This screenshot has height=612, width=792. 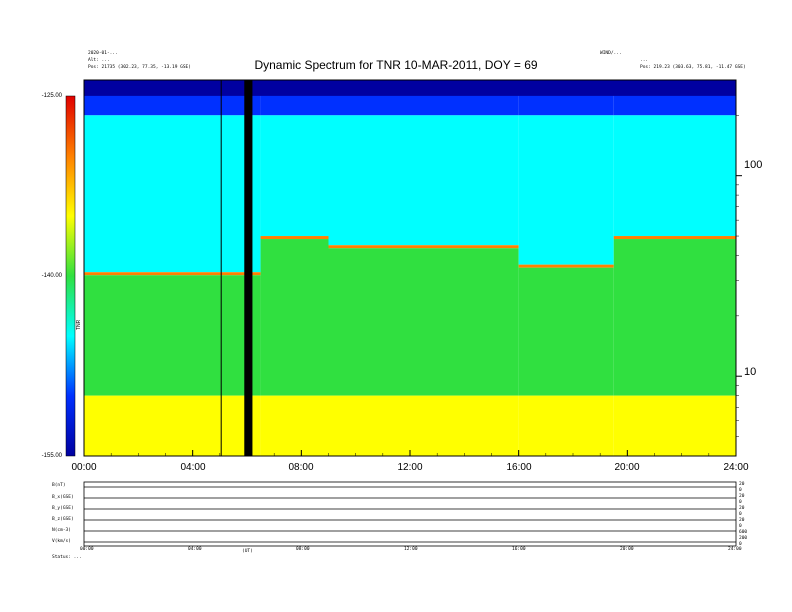 What do you see at coordinates (410, 453) in the screenshot?
I see `x-tick-layer` at bounding box center [410, 453].